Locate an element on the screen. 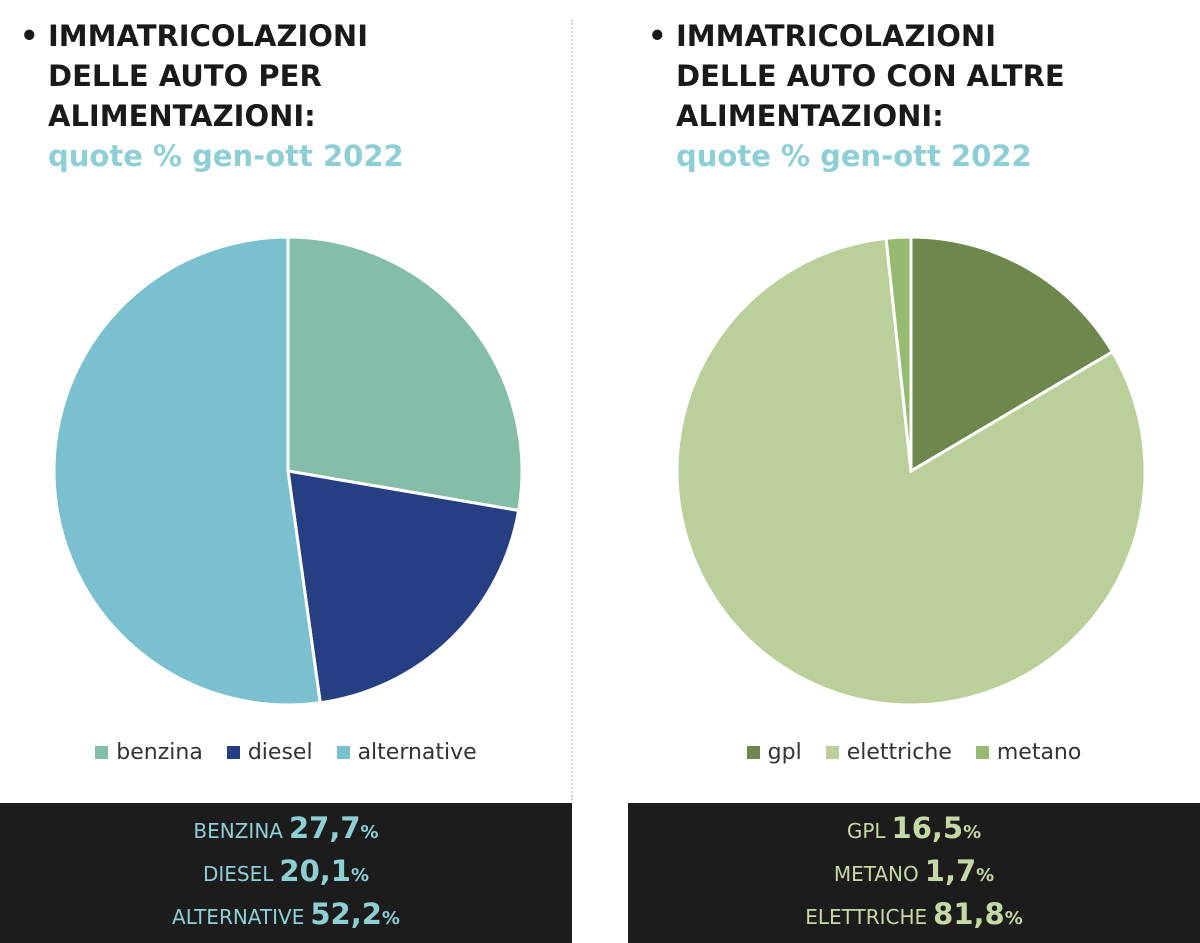  footer-row-alternative: ALTERNATIVE 52,2% is located at coordinates (286, 913).